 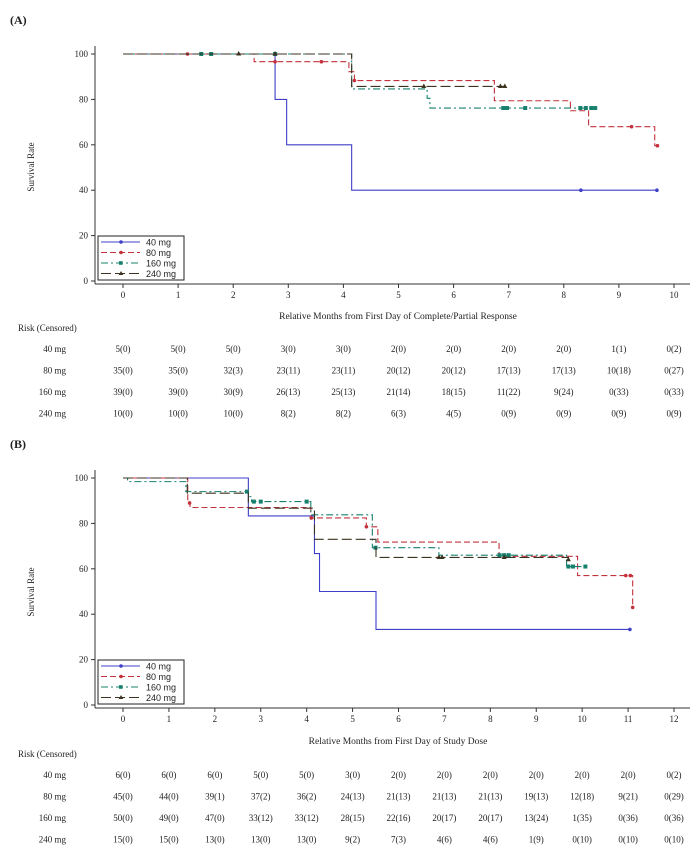 I want to click on x-tick-label: 1, so click(x=169, y=719).